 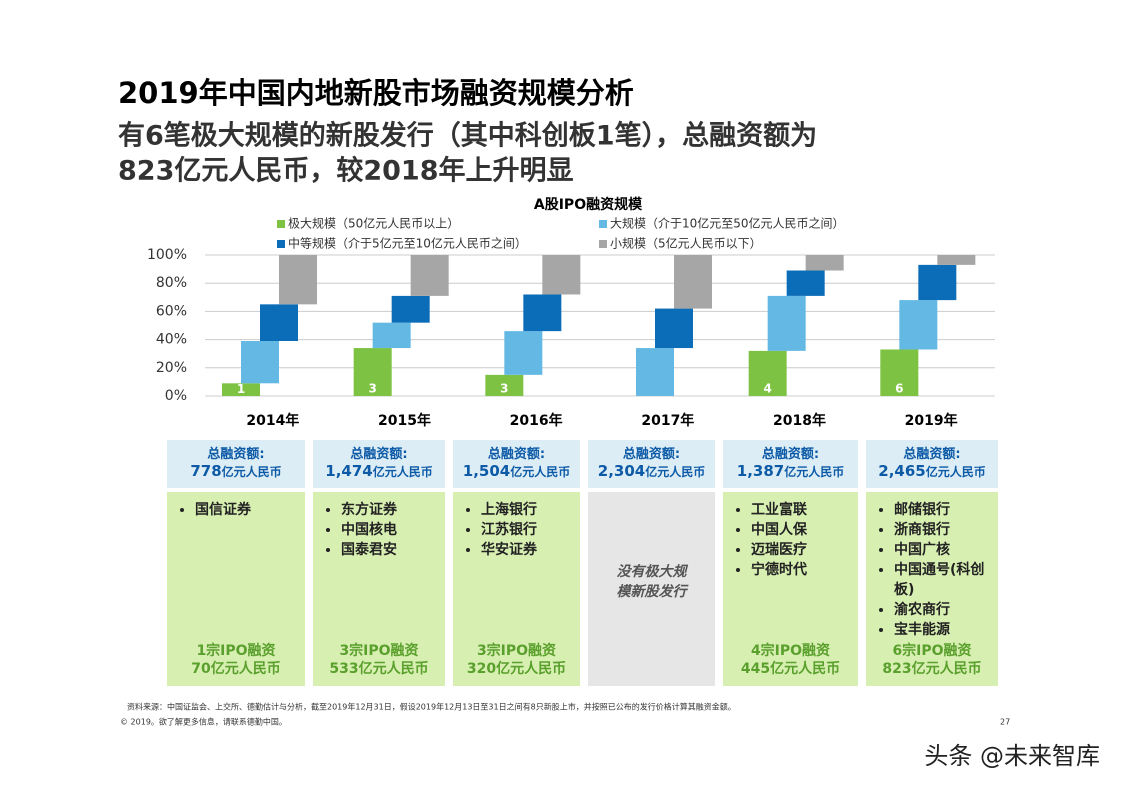 What do you see at coordinates (171, 283) in the screenshot?
I see `y-tick-label: 80%` at bounding box center [171, 283].